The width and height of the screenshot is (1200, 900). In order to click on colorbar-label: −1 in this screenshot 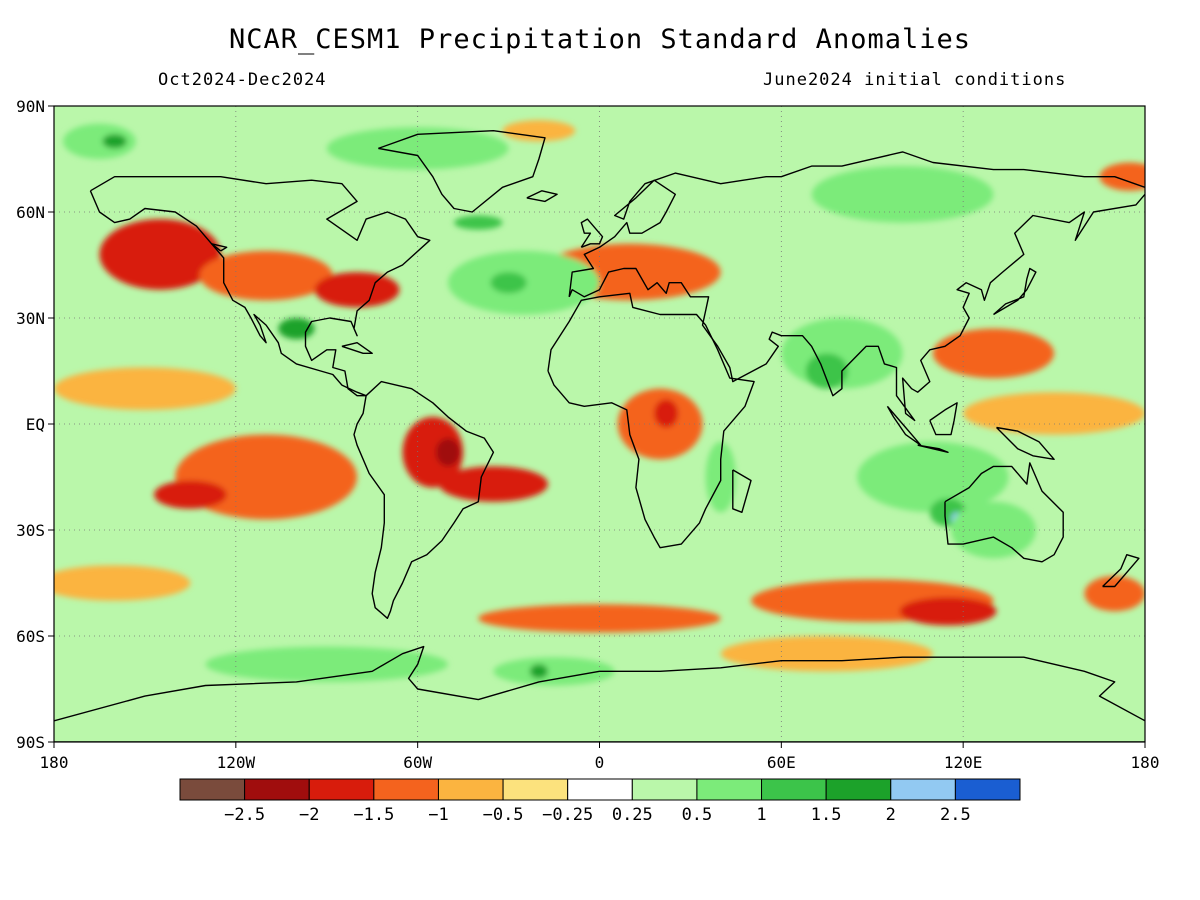, I will do `click(438, 815)`.